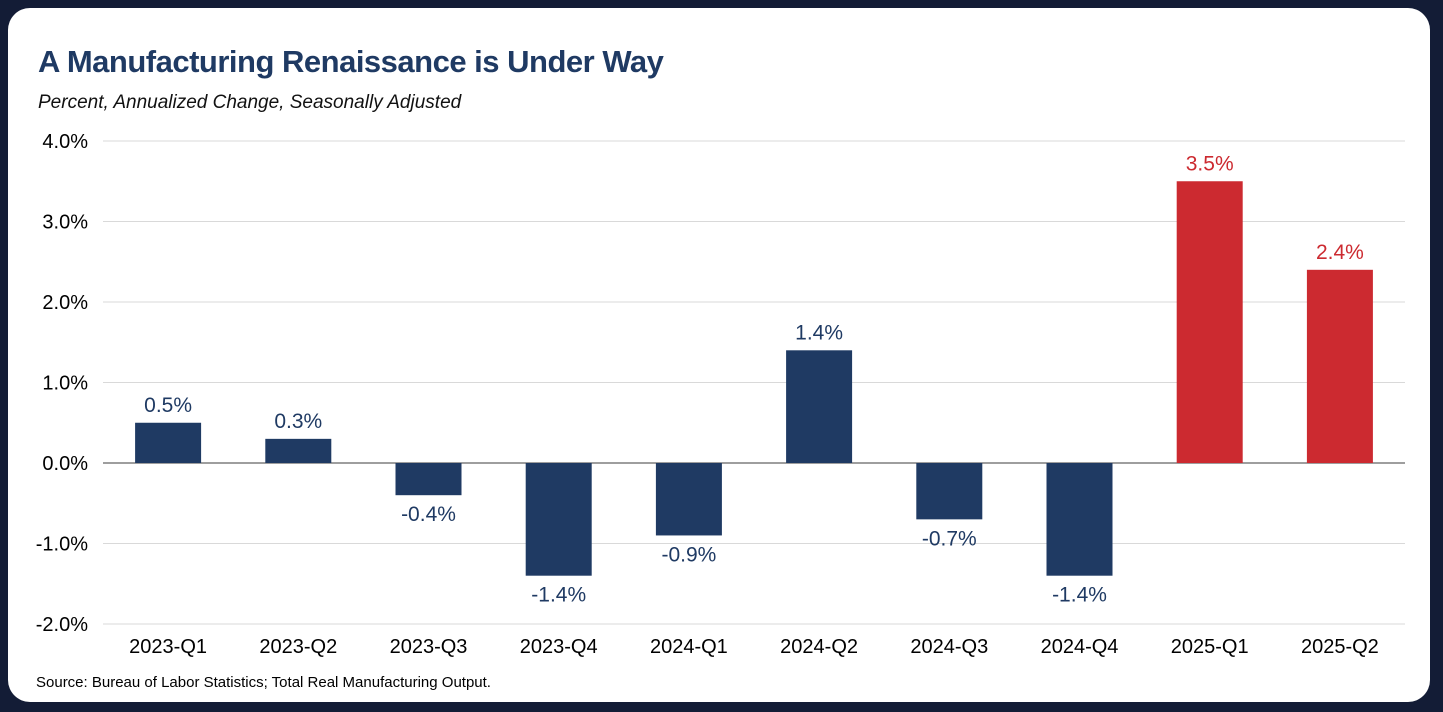  What do you see at coordinates (65, 384) in the screenshot?
I see `y-tick-label: 1.0%` at bounding box center [65, 384].